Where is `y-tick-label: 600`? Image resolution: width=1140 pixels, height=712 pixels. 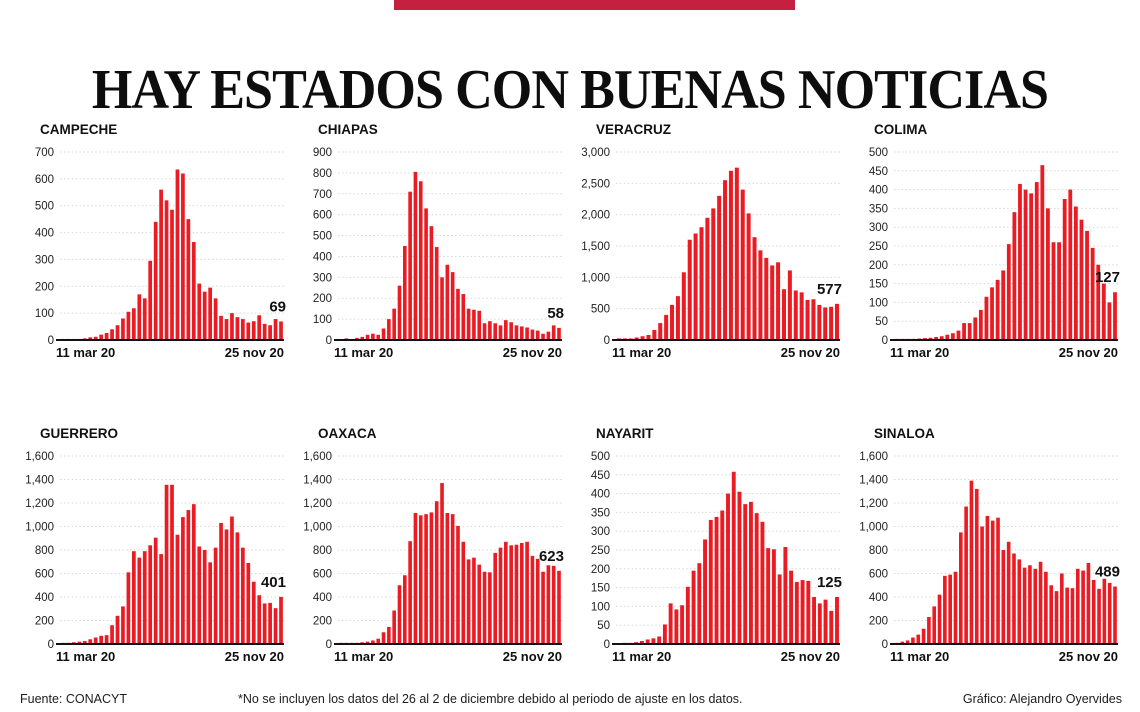
y-tick-label: 600 is located at coordinates (322, 216).